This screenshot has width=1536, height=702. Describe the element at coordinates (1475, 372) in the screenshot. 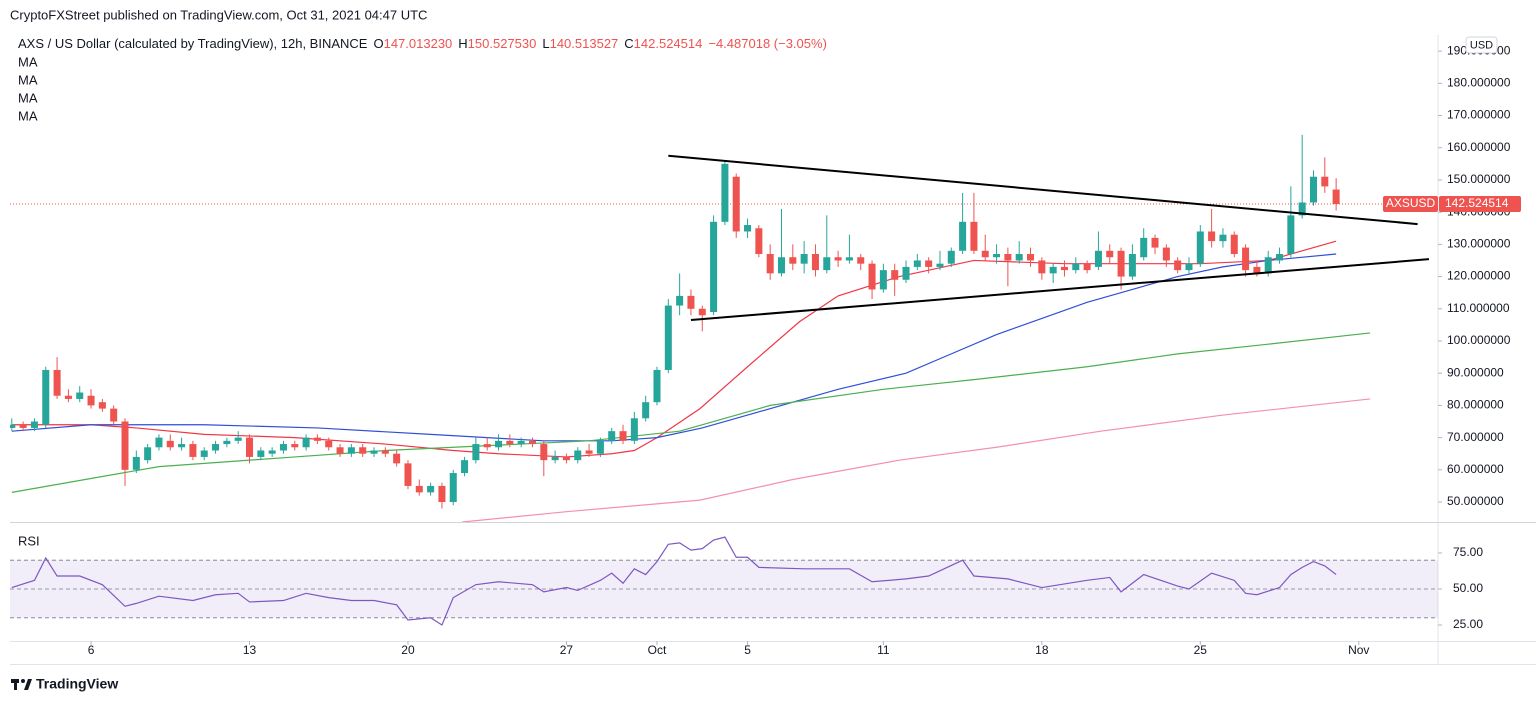

I see `y-tick-label: 90.000000` at that location.